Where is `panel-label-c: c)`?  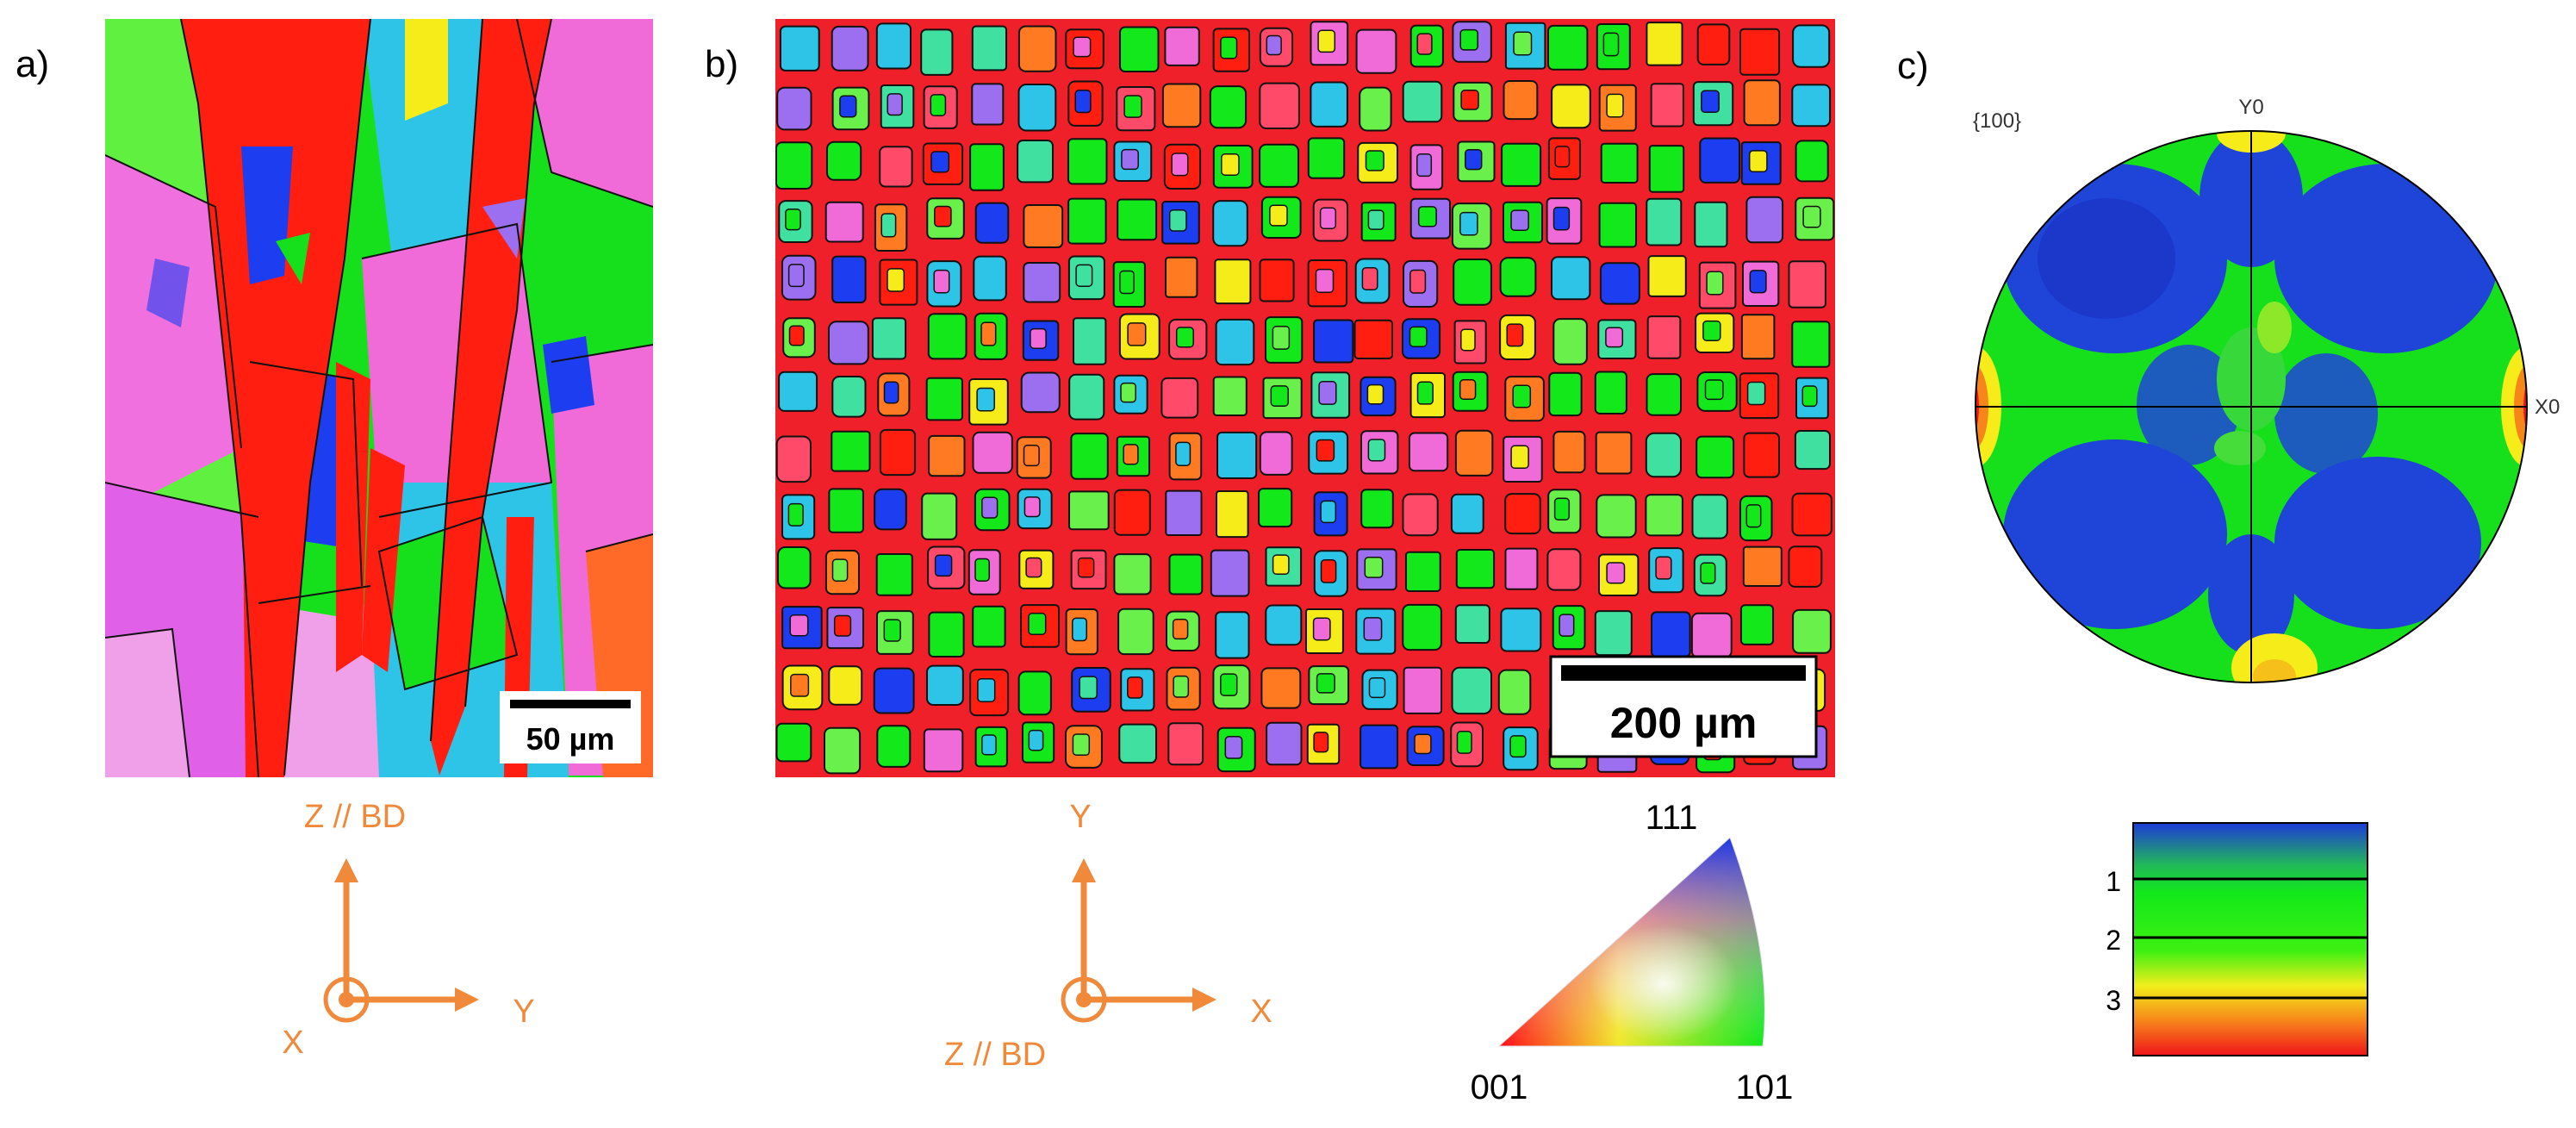 panel-label-c: c) is located at coordinates (1913, 66).